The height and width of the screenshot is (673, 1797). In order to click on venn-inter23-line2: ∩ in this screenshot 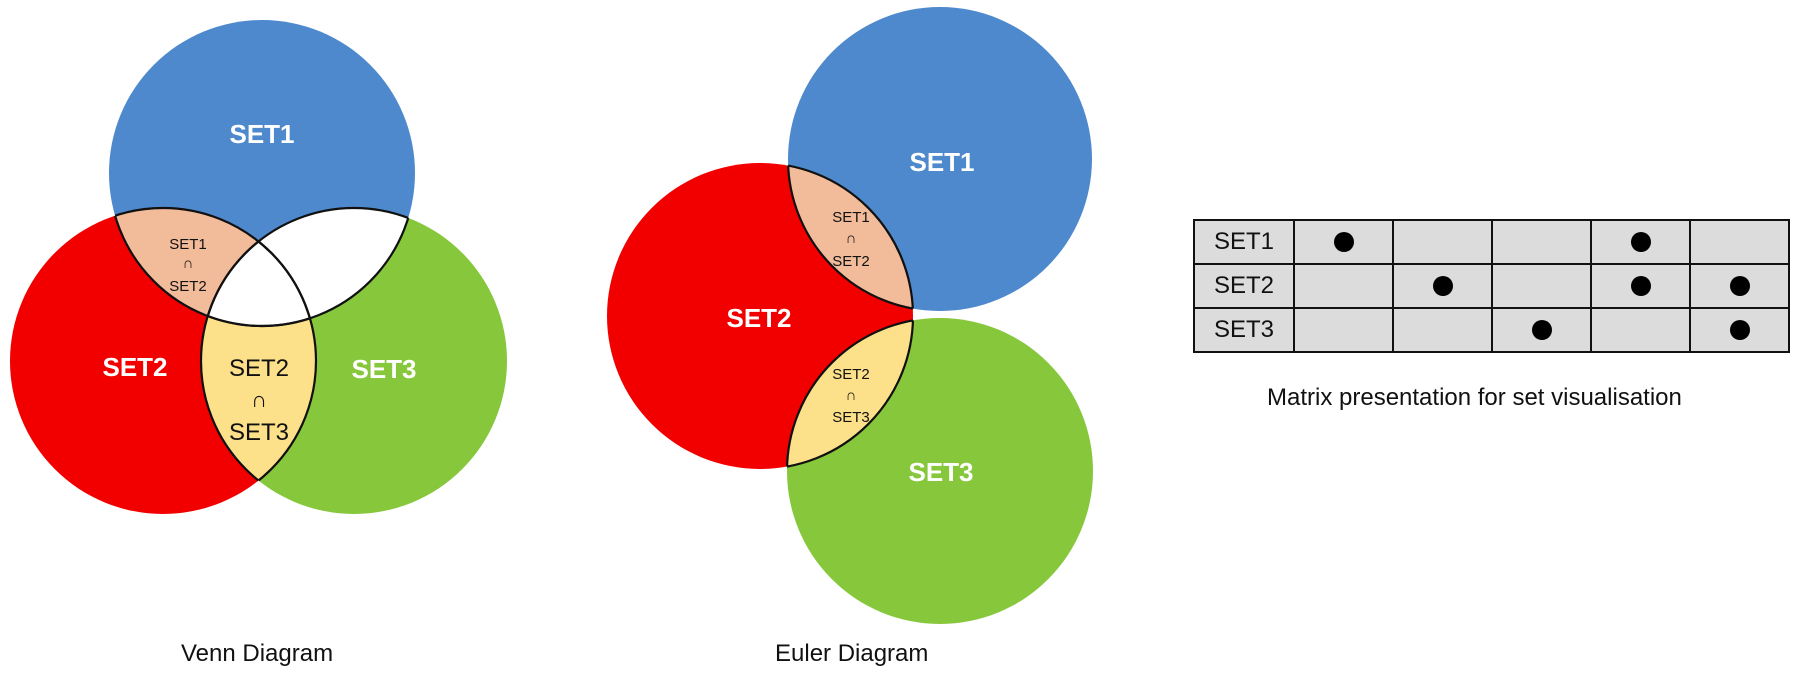, I will do `click(259, 399)`.